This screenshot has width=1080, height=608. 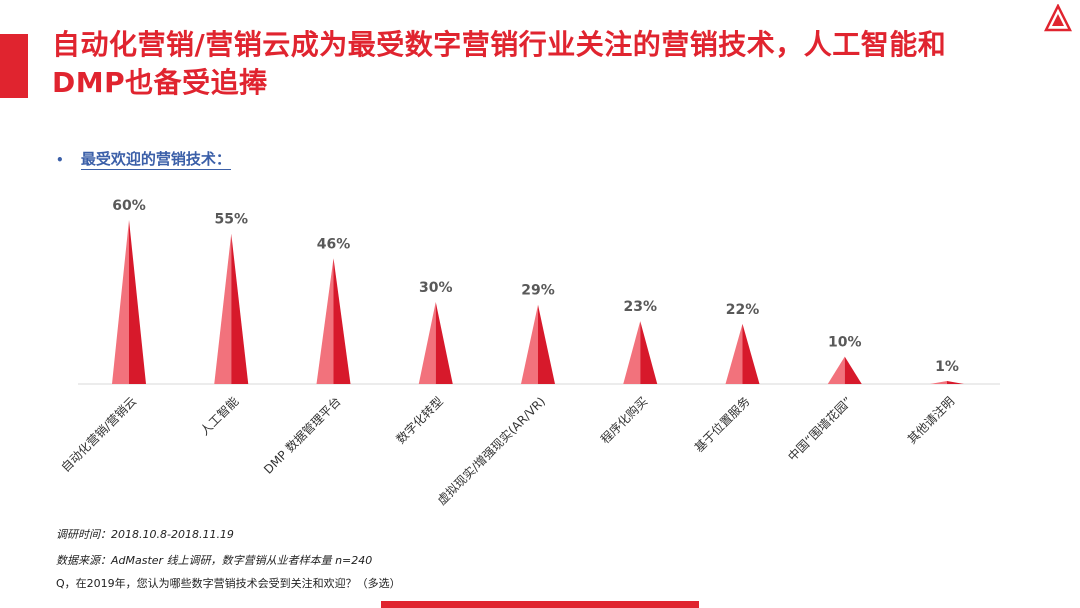 What do you see at coordinates (930, 420) in the screenshot?
I see `category-label-9: 其他请注明` at bounding box center [930, 420].